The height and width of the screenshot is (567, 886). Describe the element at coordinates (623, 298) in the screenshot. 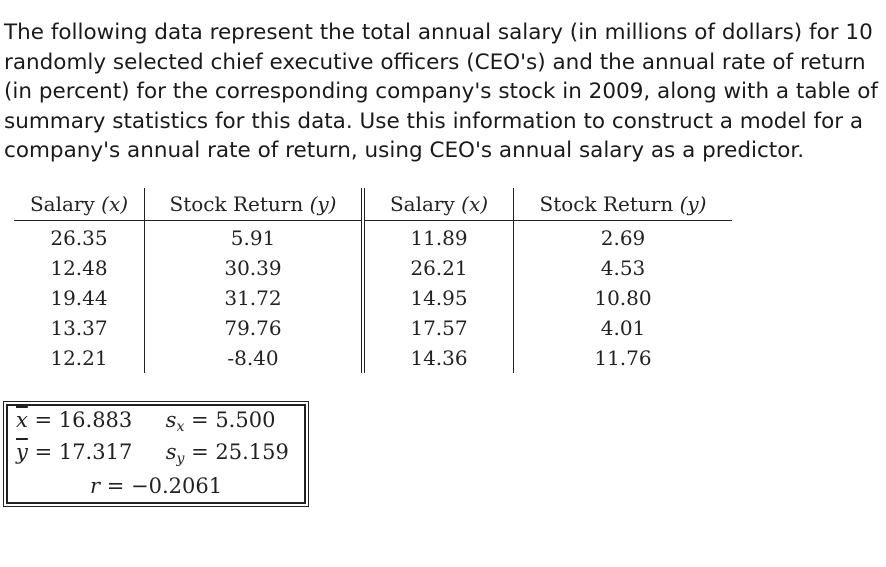

I see `table-cell: 10.80` at that location.